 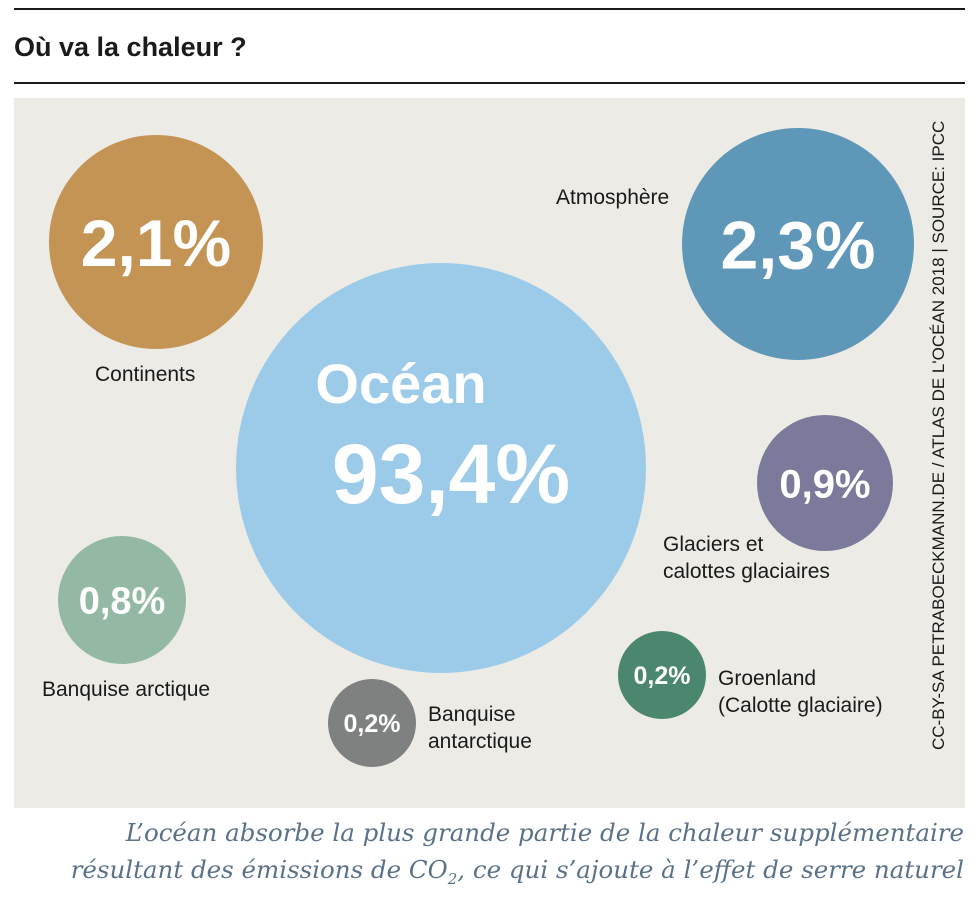 What do you see at coordinates (451, 474) in the screenshot?
I see `bubble-value-ocean: 93,4%` at bounding box center [451, 474].